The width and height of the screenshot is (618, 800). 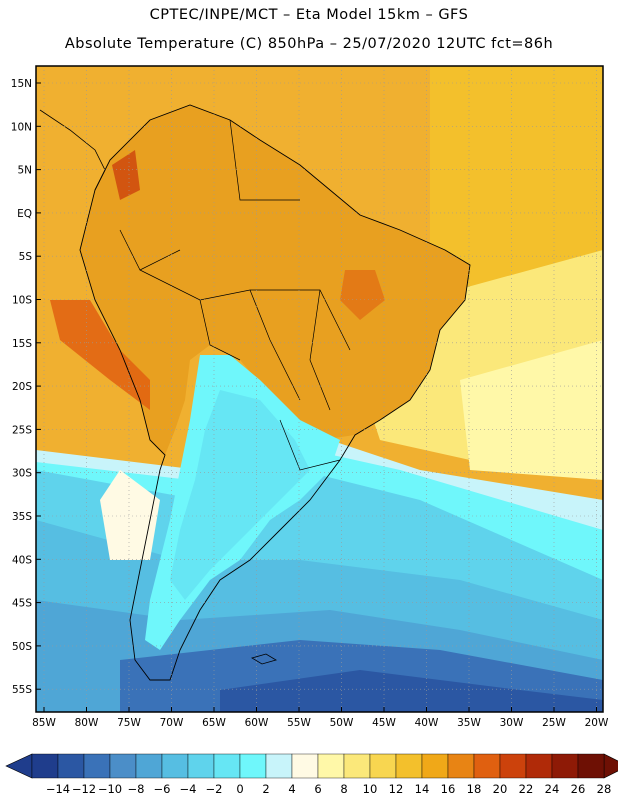 I want to click on latitude-label: 40S, so click(x=22, y=560).